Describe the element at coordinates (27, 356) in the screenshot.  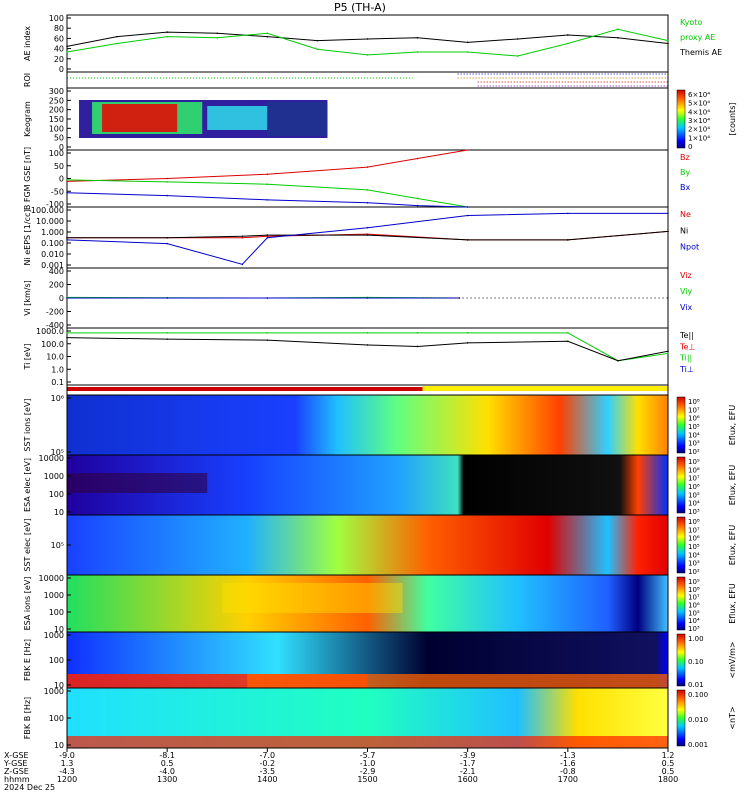
I see `ylabel-temperature: Ti [eV]` at that location.